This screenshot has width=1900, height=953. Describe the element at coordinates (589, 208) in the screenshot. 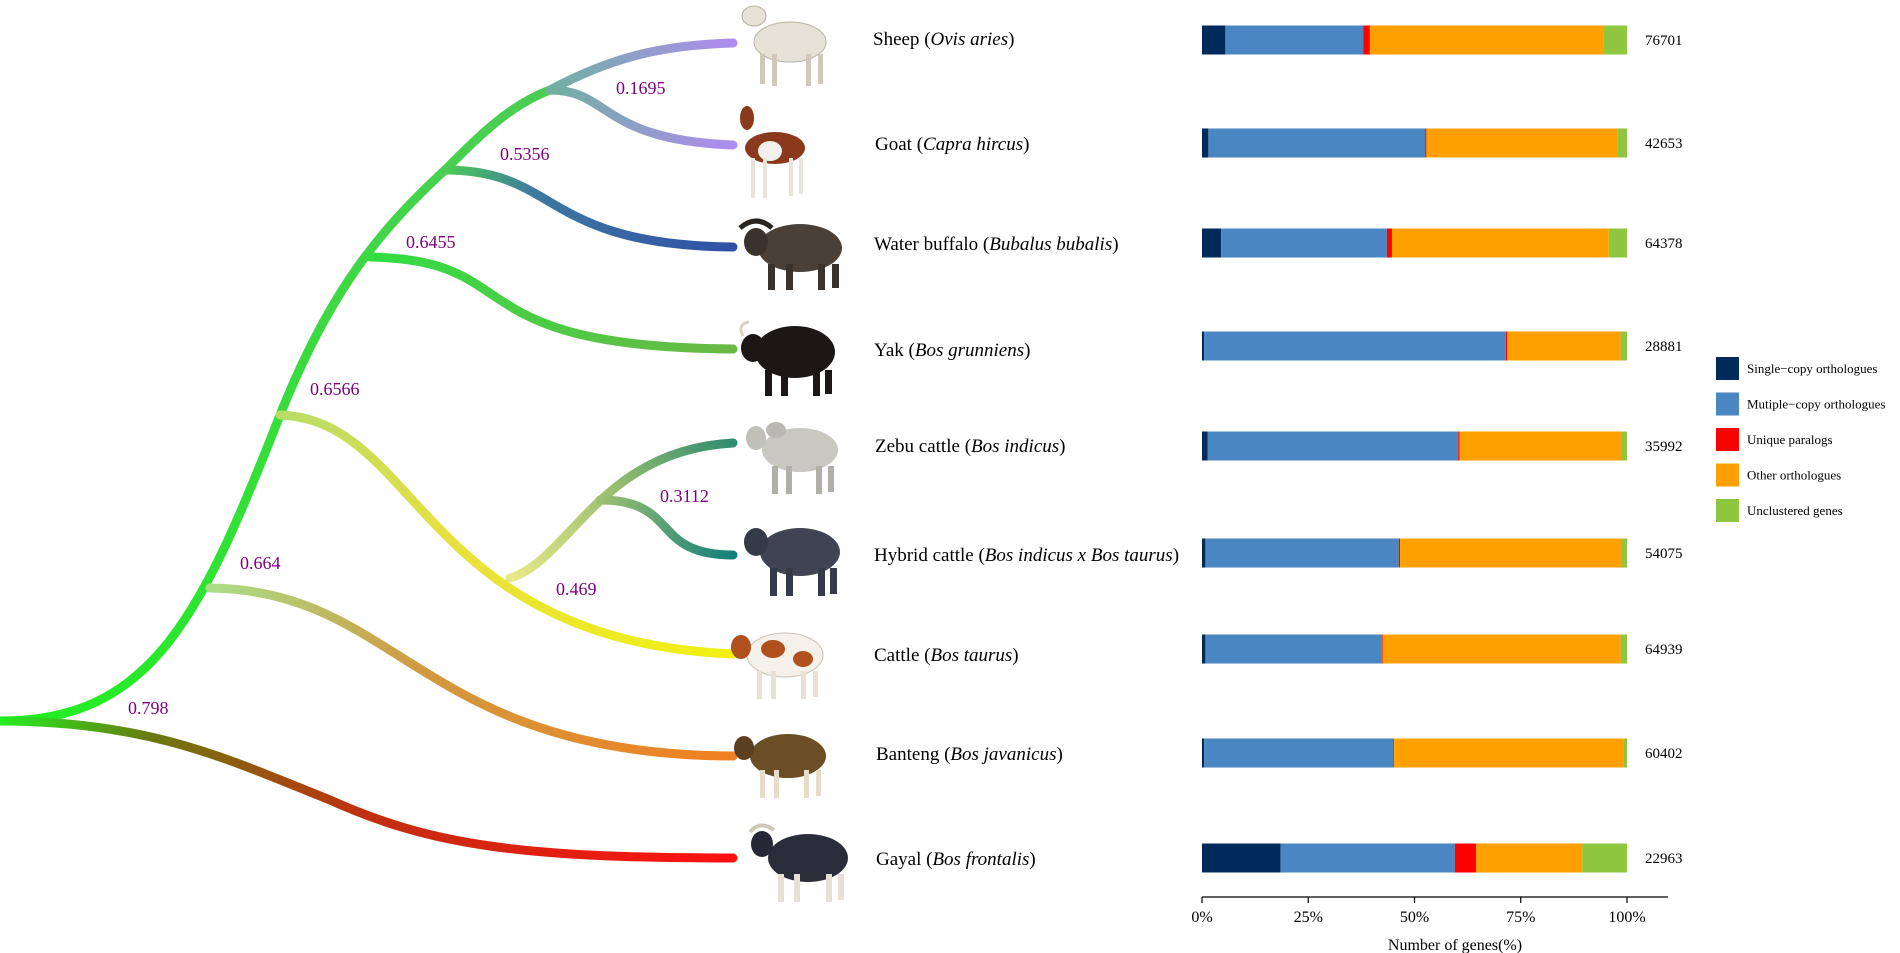

I see `branch-buffalo` at that location.